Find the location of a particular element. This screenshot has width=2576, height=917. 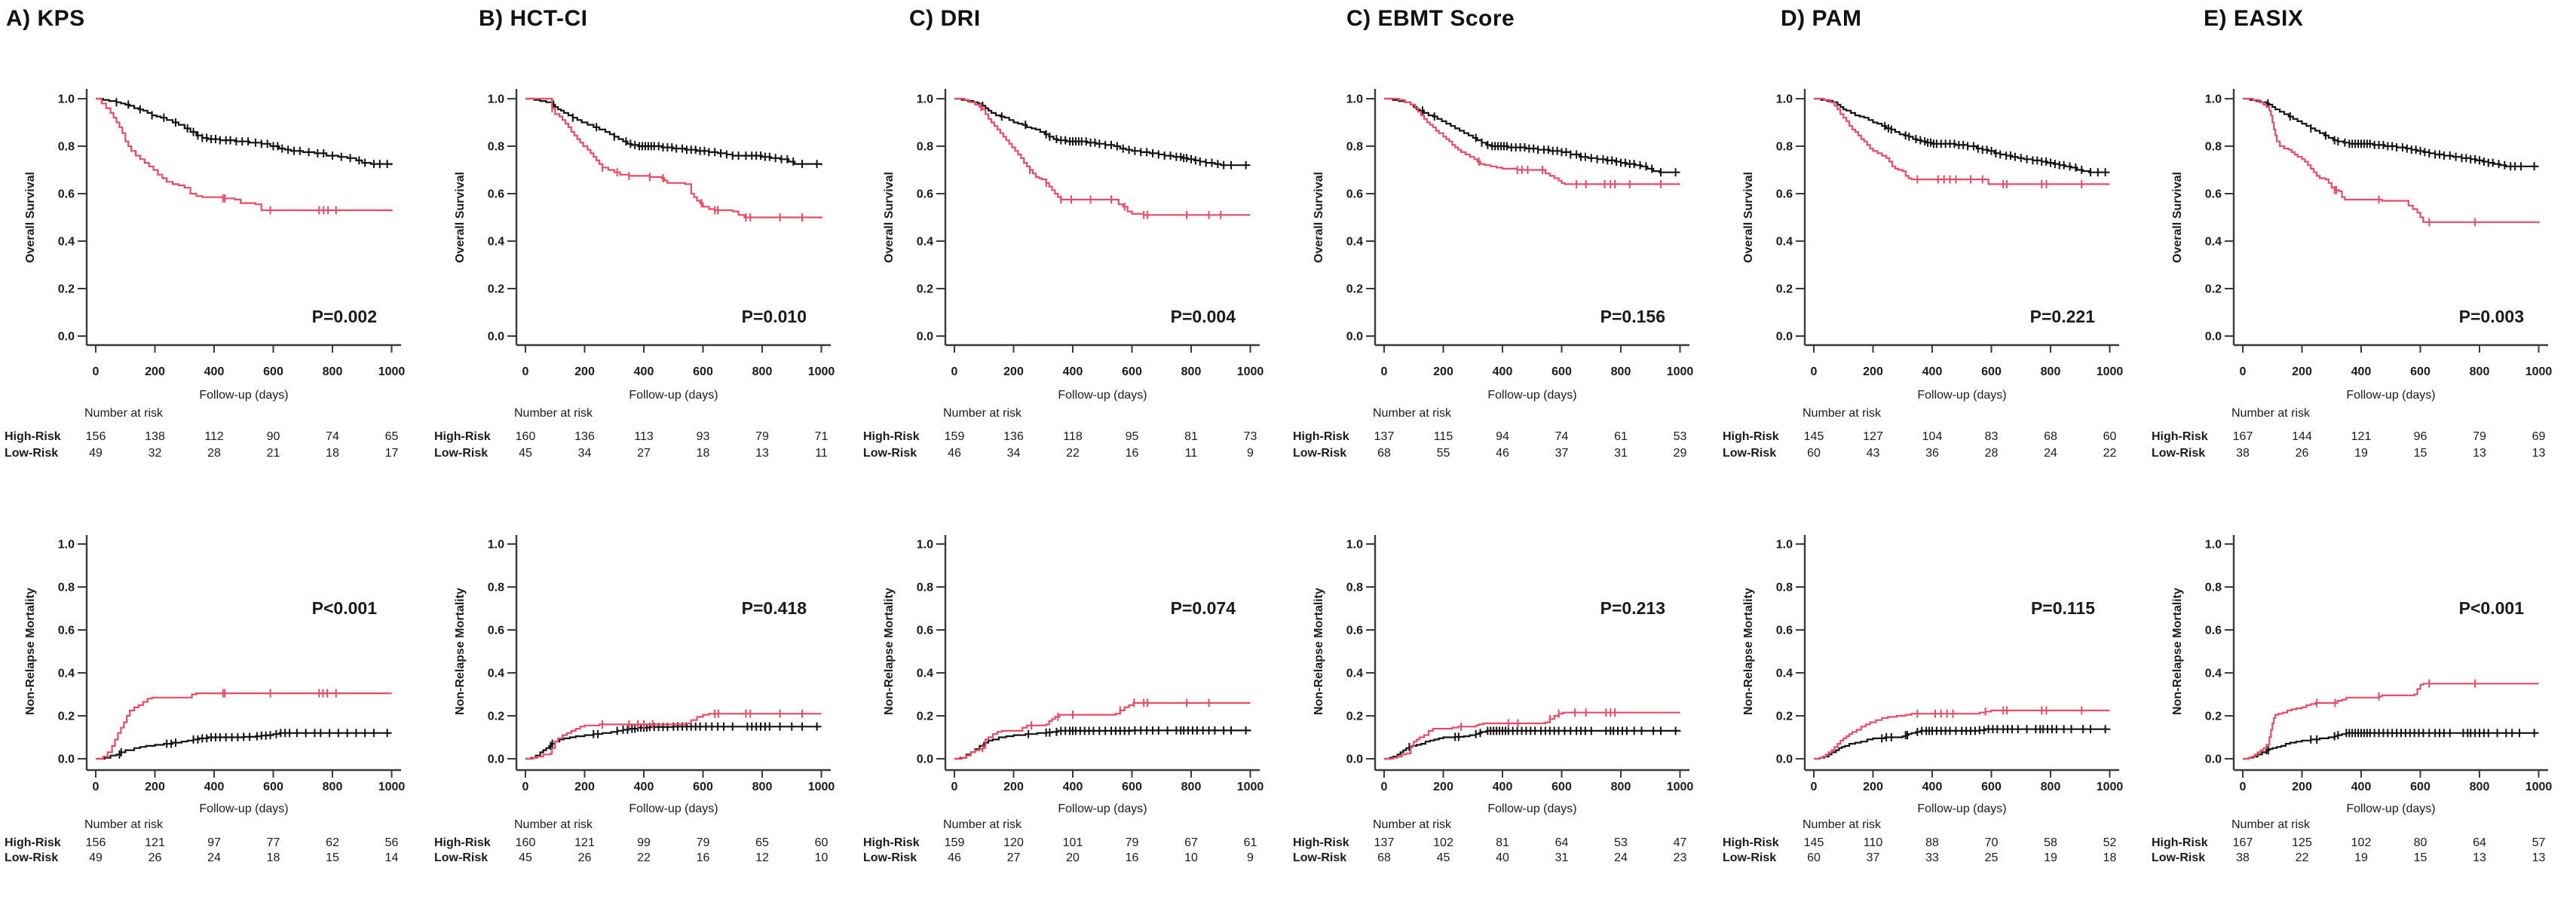

risk-count: 73 is located at coordinates (1250, 436).